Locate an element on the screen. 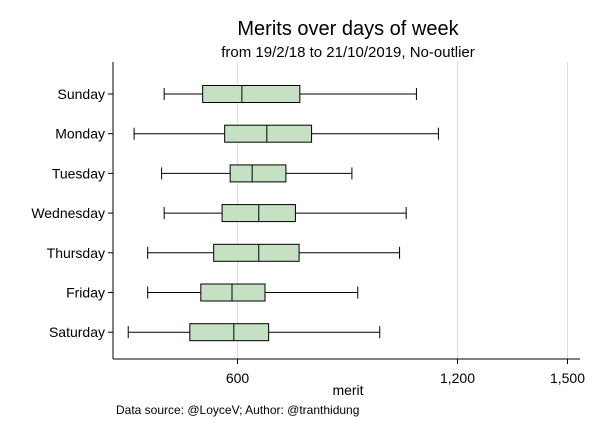 Image resolution: width=599 pixels, height=436 pixels. chart-subtitle: from 19/2/18 to 21/10/2019, No-outlier is located at coordinates (348, 52).